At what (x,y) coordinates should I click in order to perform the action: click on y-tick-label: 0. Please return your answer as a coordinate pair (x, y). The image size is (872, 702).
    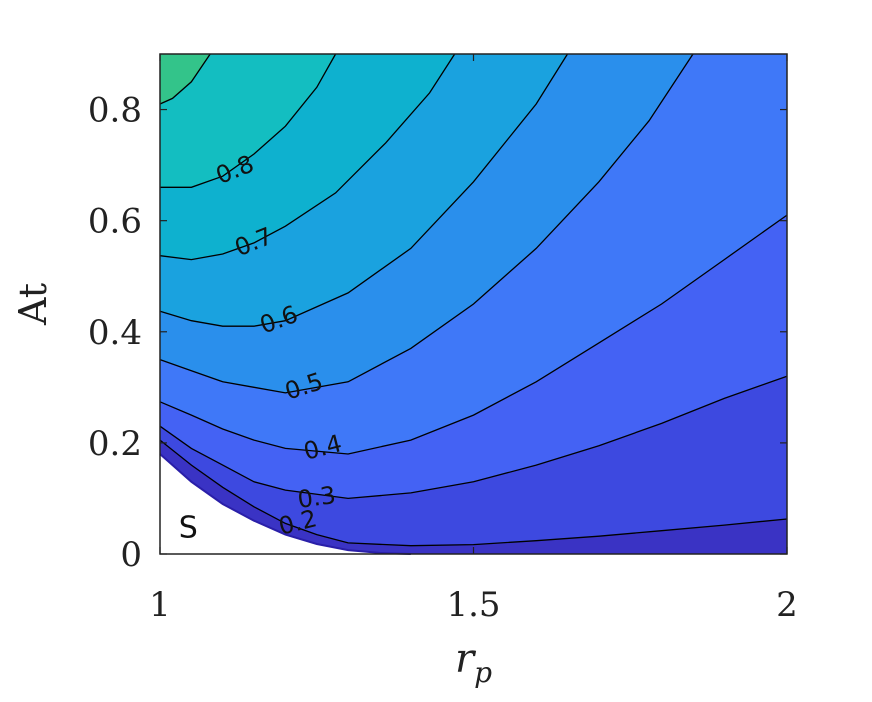
    Looking at the image, I should click on (131, 555).